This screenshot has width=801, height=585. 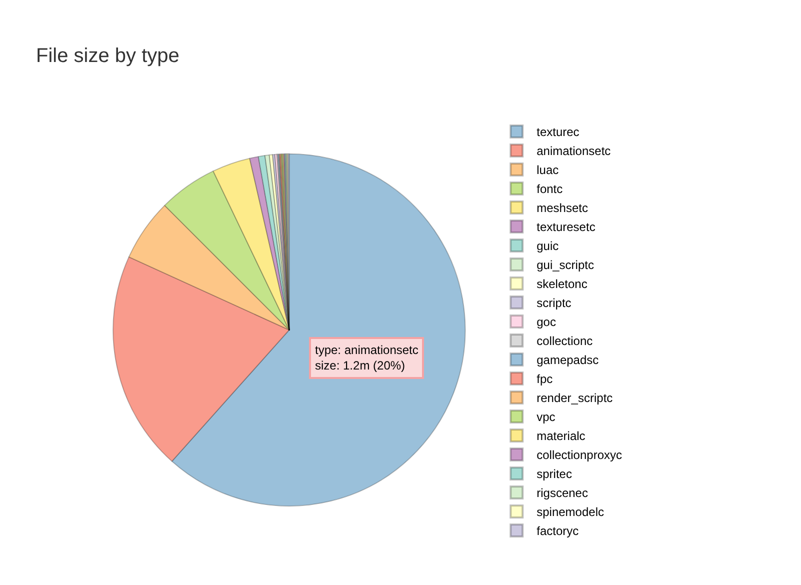 I want to click on legend-label: collectionproxyc, so click(x=579, y=455).